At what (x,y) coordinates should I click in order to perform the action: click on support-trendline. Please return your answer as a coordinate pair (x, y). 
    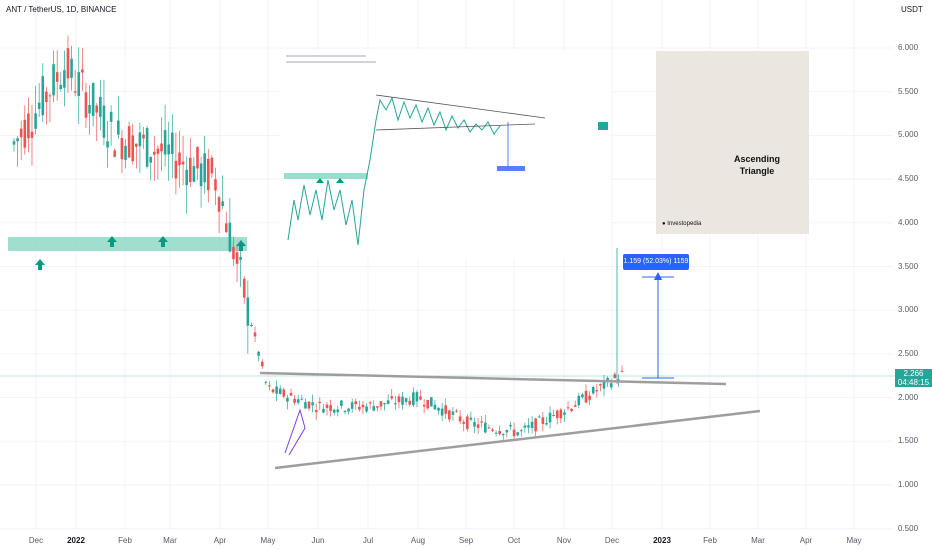
    Looking at the image, I should click on (517, 439).